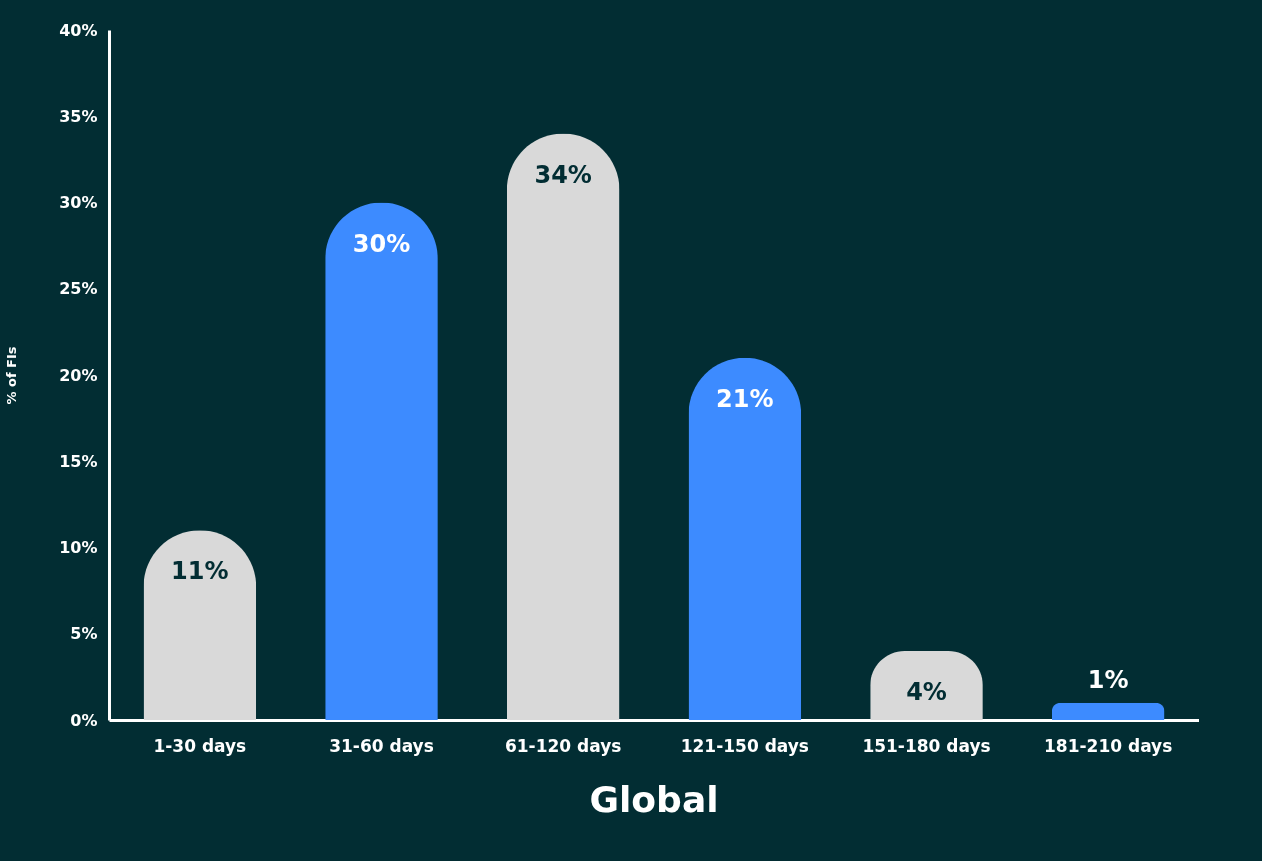  Describe the element at coordinates (78, 116) in the screenshot. I see `y-tick-label: 35%` at that location.